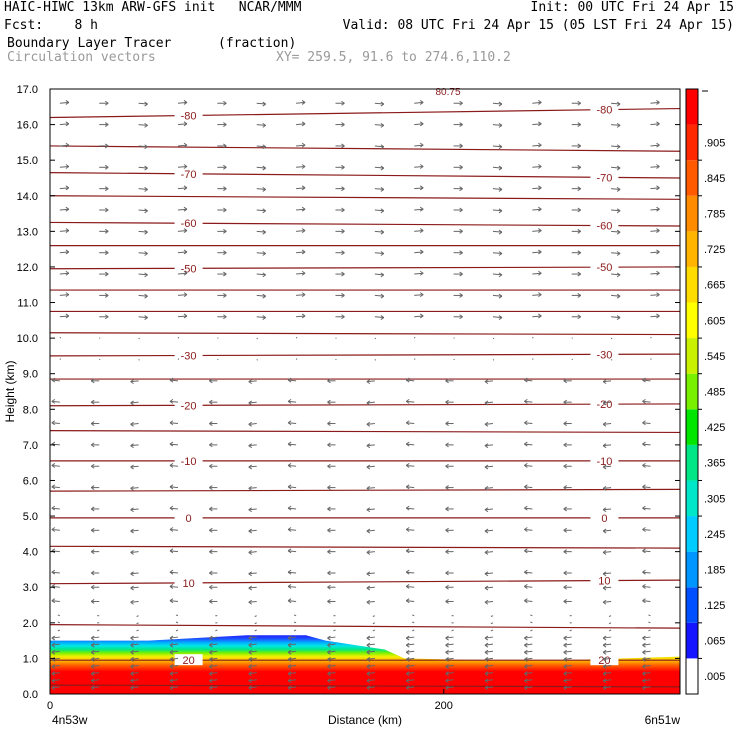 The height and width of the screenshot is (740, 740). Describe the element at coordinates (692, 391) in the screenshot. I see `colorbar-frame` at that location.